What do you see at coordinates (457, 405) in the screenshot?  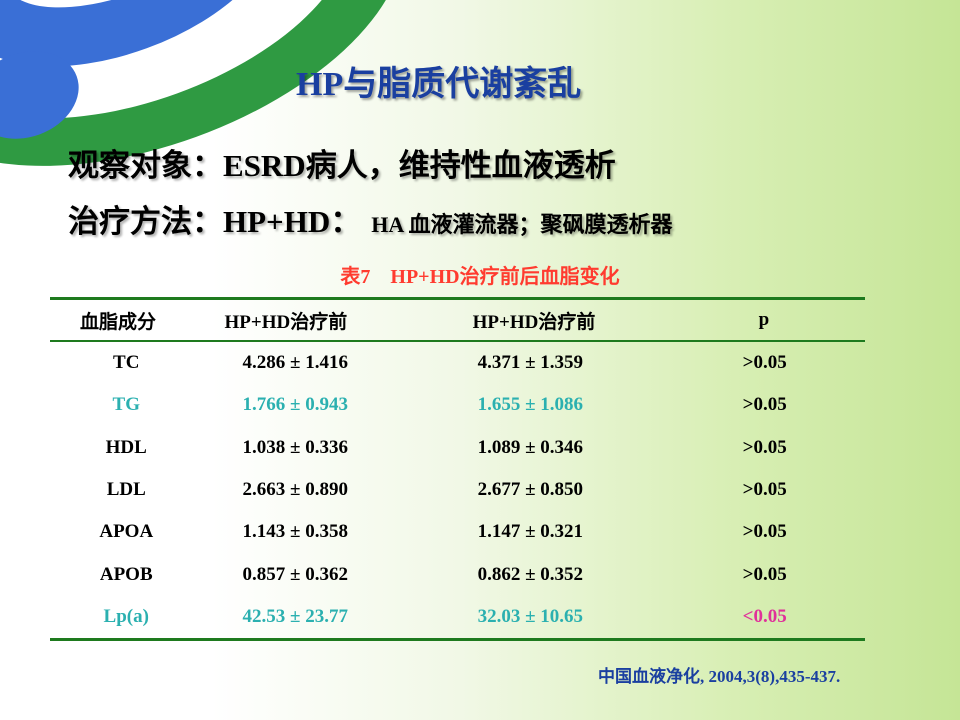 I see `table-row: TG 1.766 ± 0.943 1.655 ± 1.086 >0.05` at bounding box center [457, 405].